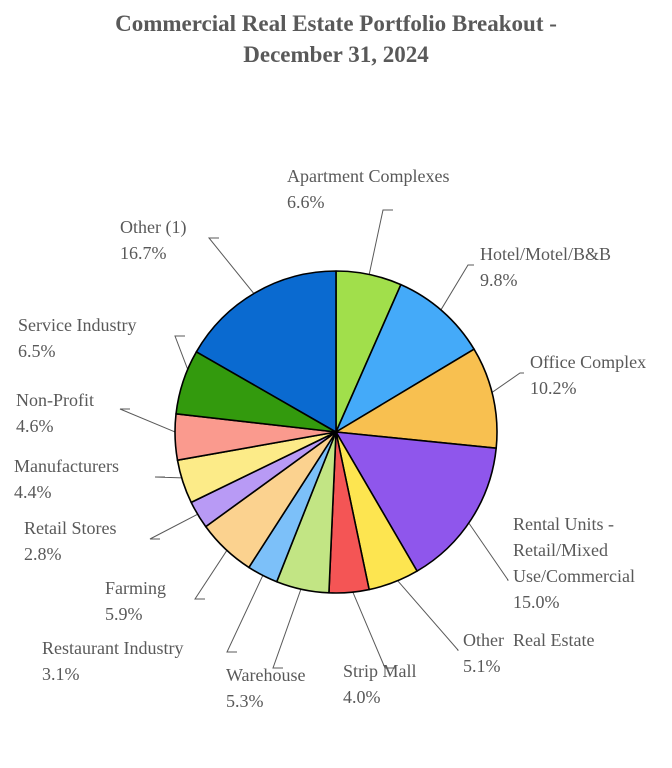  What do you see at coordinates (143, 253) in the screenshot?
I see `slice-percent: 16.7%` at bounding box center [143, 253].